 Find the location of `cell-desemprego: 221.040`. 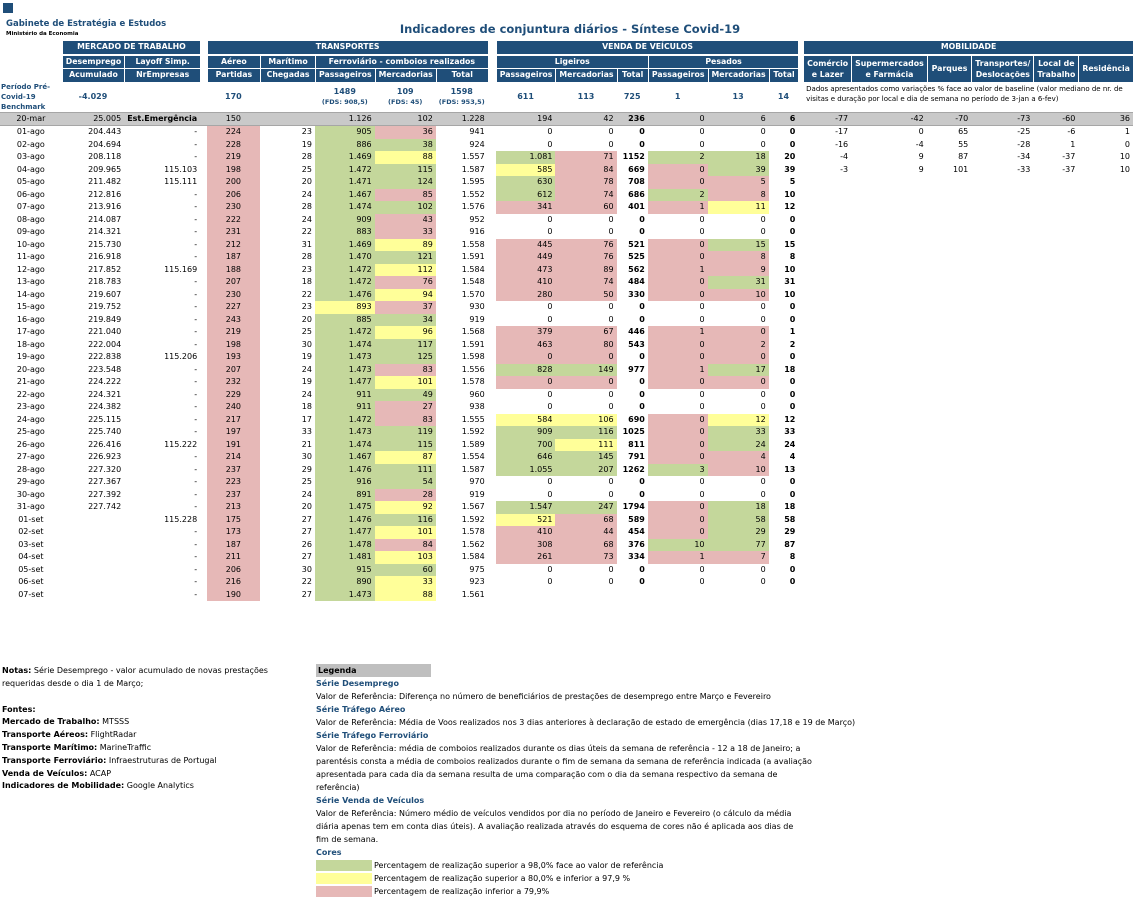

cell-desemprego: 221.040 is located at coordinates (105, 332).